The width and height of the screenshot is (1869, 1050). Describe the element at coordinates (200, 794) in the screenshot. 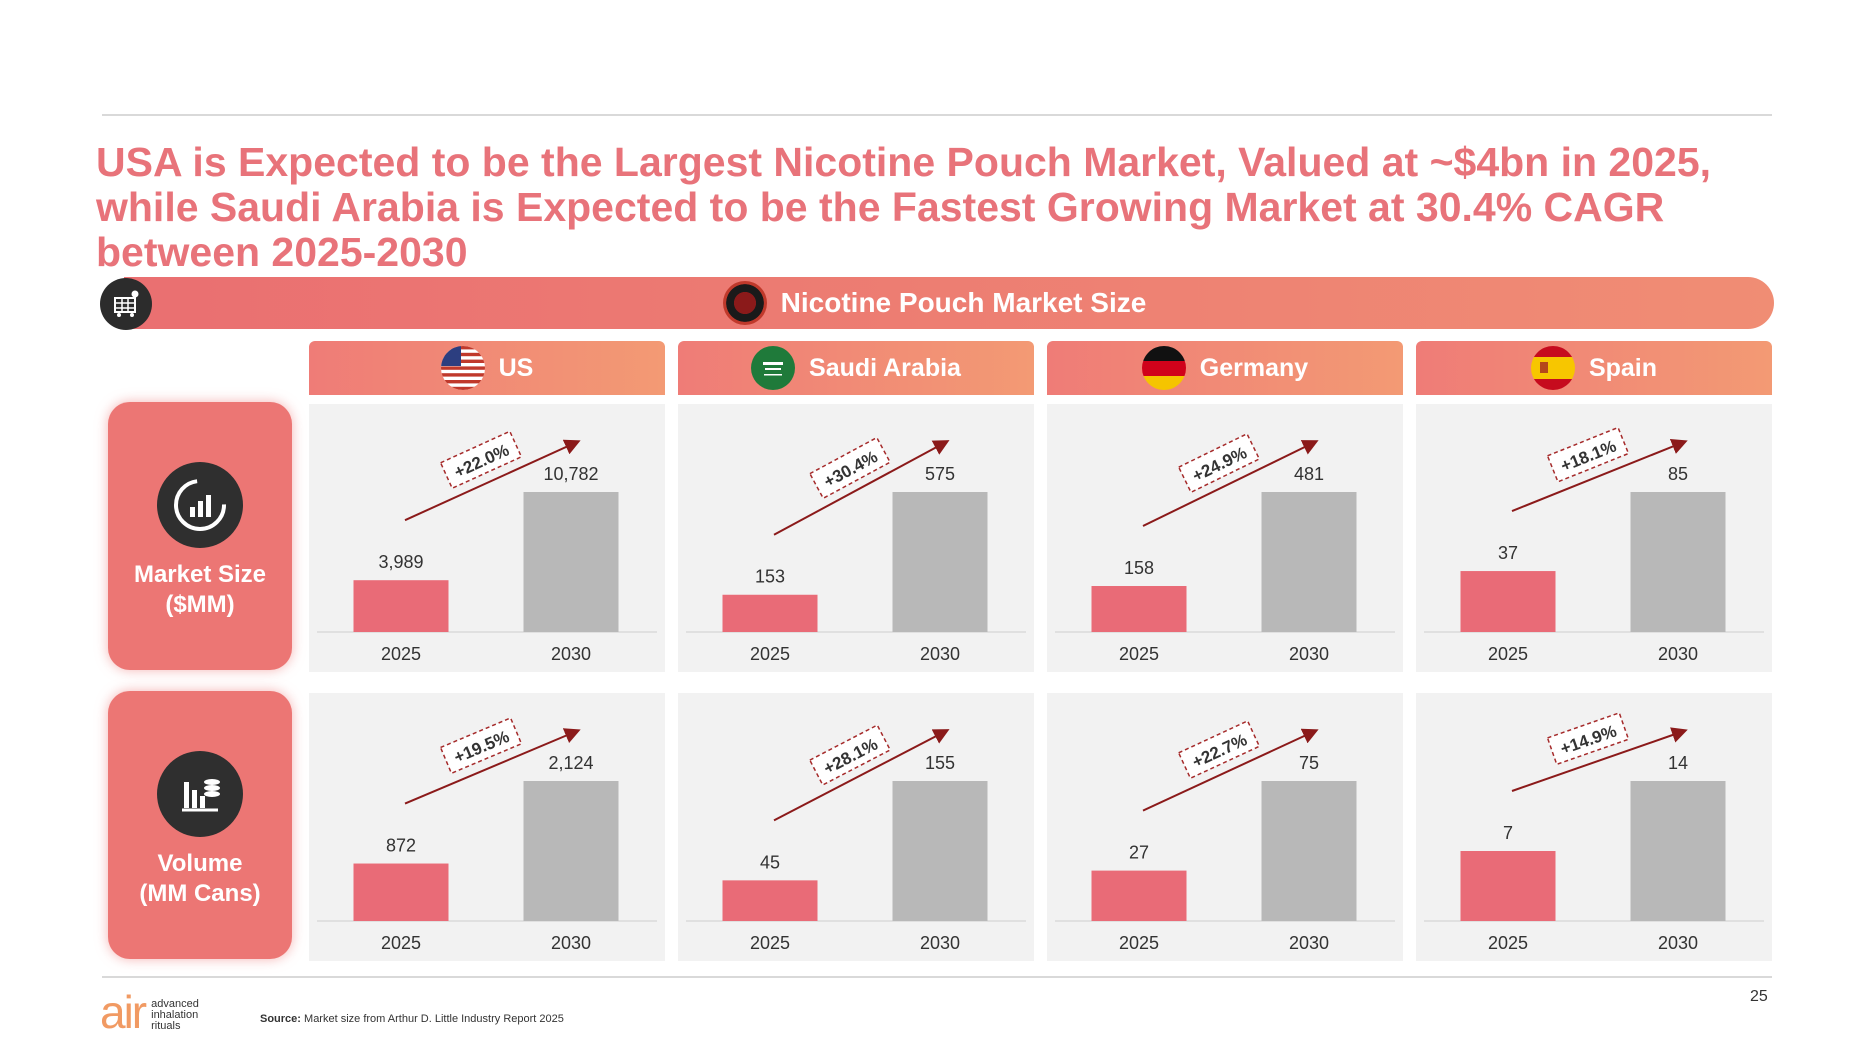

I see `volume-cans-icon` at that location.